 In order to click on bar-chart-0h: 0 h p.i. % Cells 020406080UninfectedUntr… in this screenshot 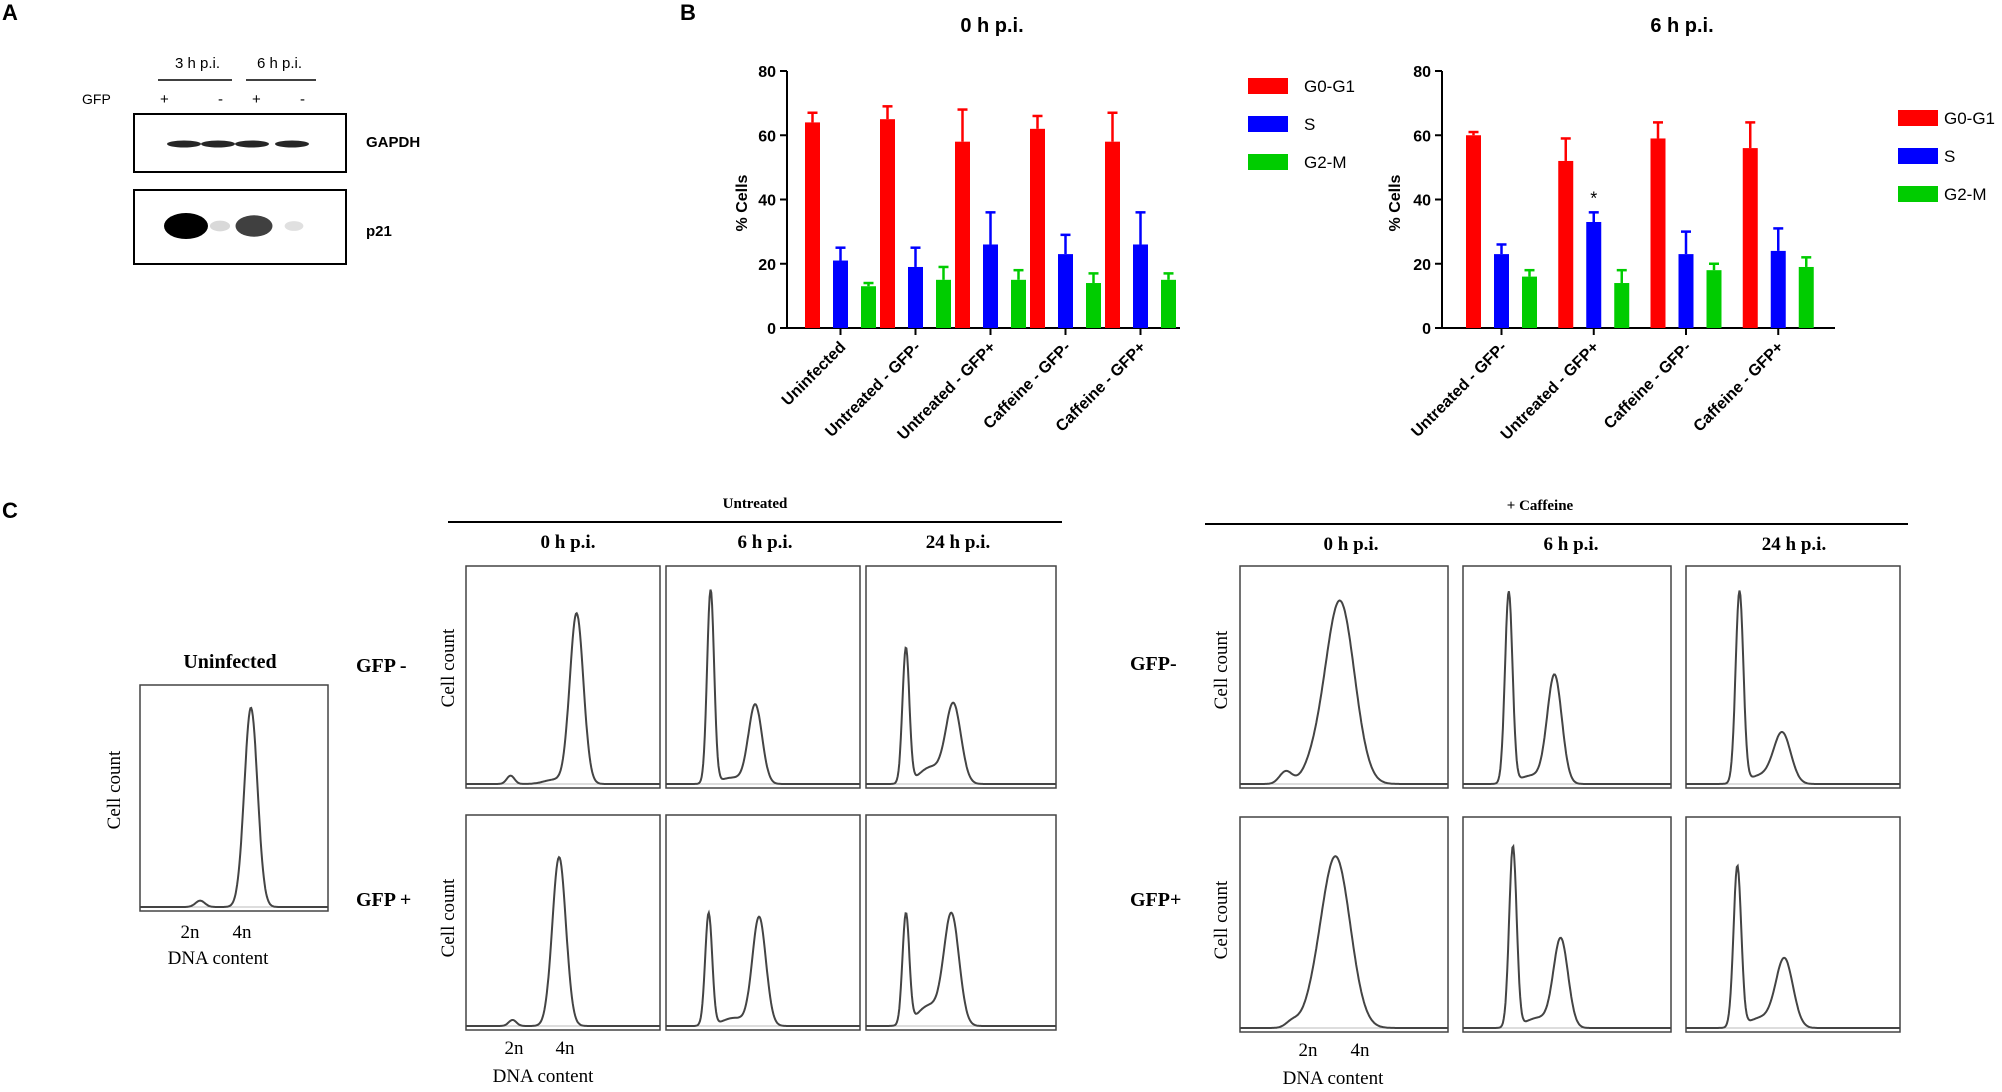, I will do `click(957, 229)`.